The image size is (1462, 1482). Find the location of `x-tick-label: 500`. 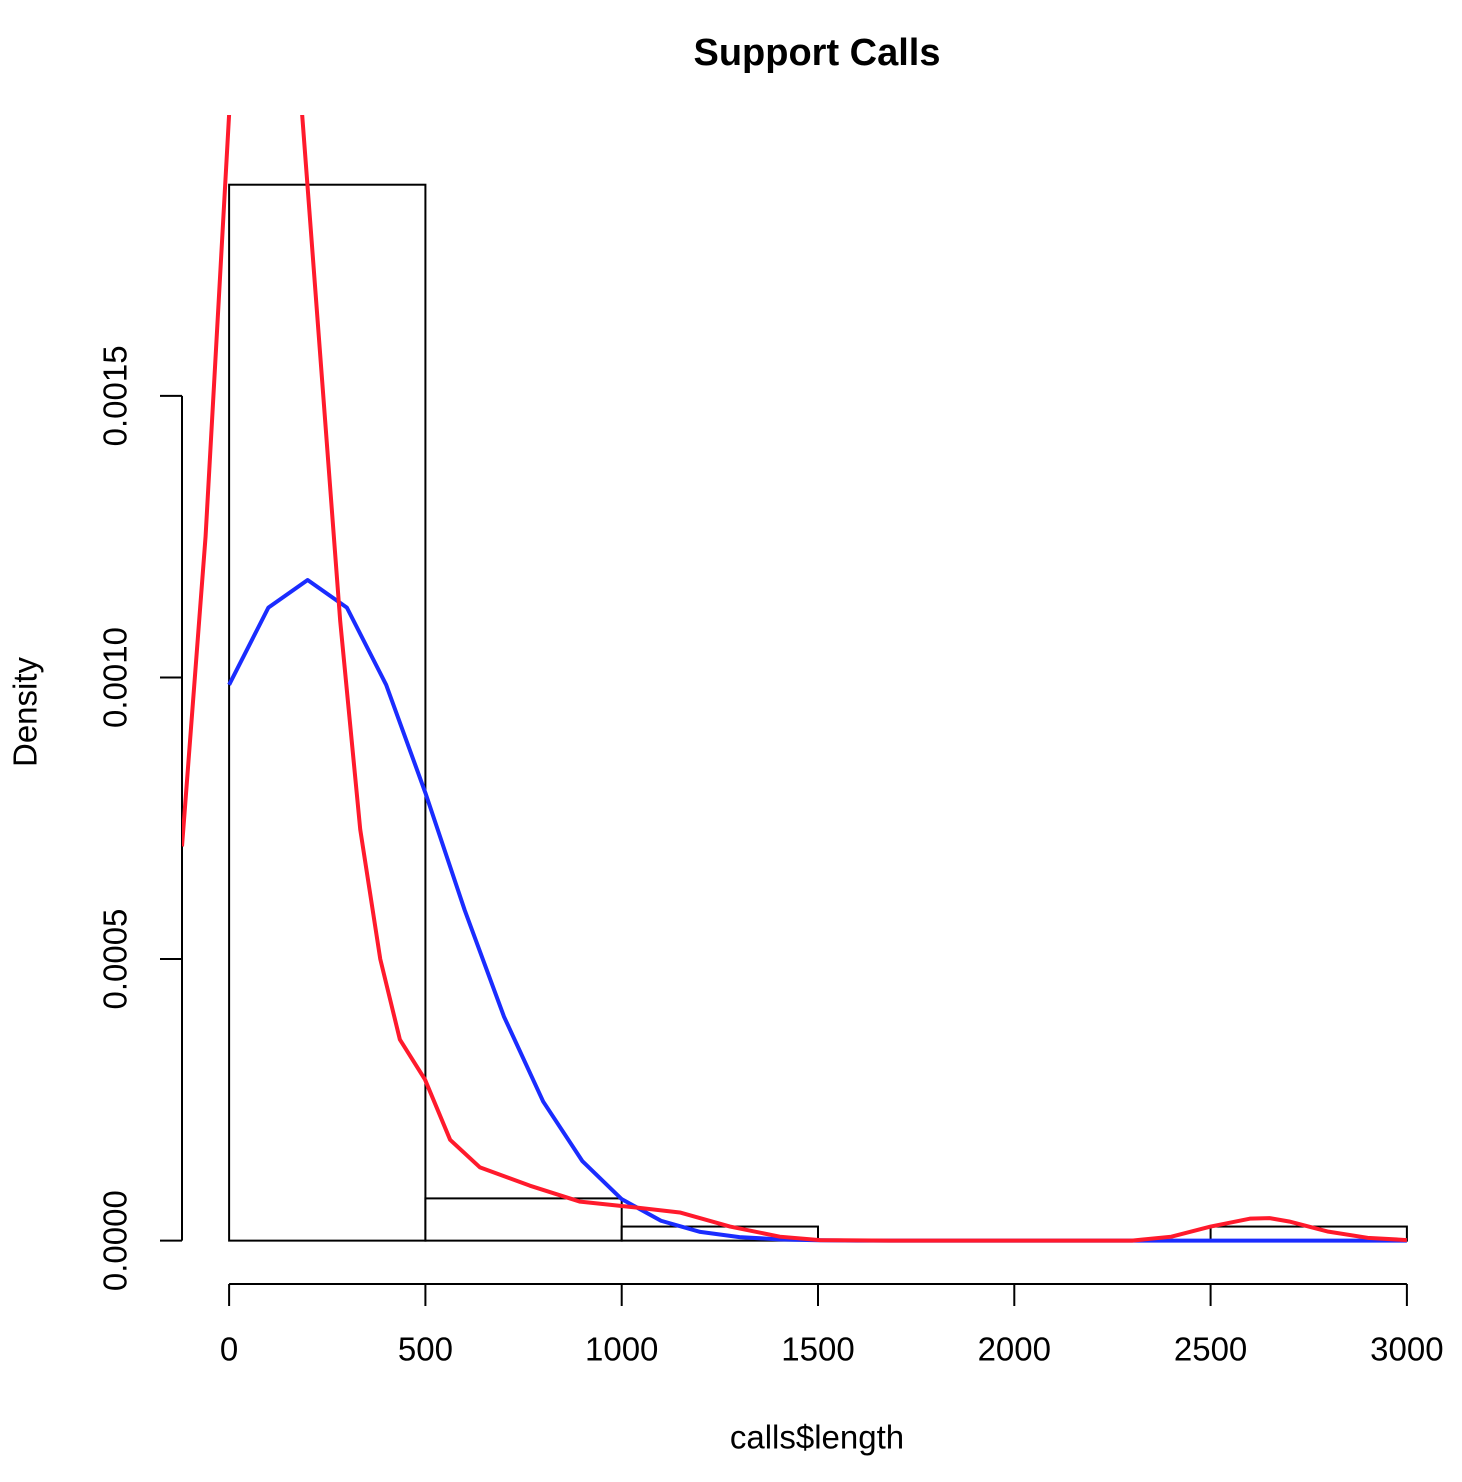

x-tick-label: 500 is located at coordinates (425, 1349).